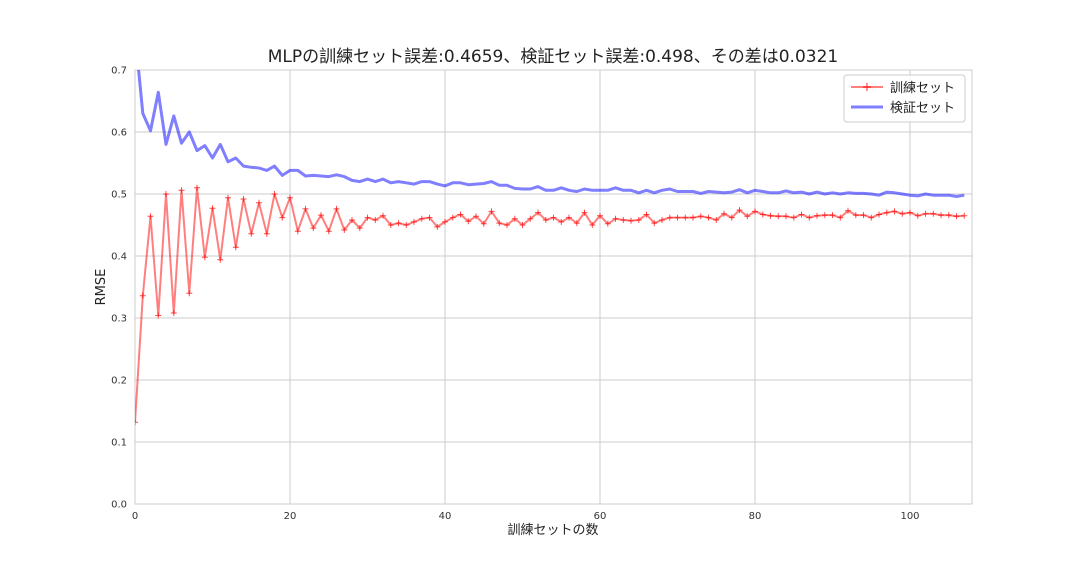 The image size is (1080, 576). I want to click on x-tick-label: 20, so click(290, 516).